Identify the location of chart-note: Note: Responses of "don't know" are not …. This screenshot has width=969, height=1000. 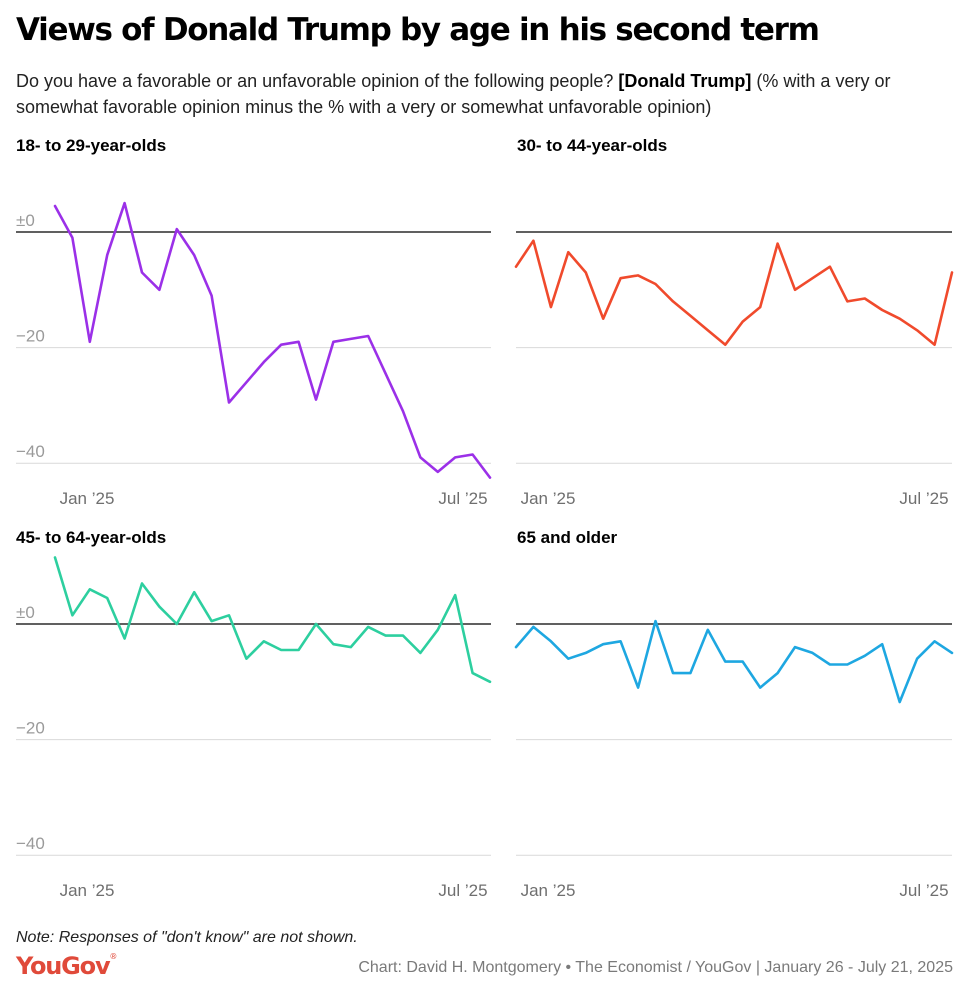
(187, 937).